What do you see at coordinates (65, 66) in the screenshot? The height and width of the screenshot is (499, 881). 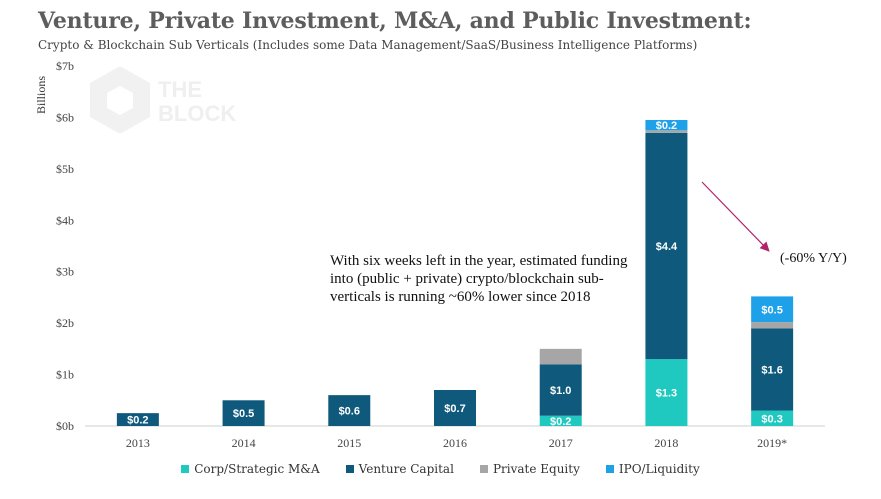 I see `y-tick-label: $7b` at bounding box center [65, 66].